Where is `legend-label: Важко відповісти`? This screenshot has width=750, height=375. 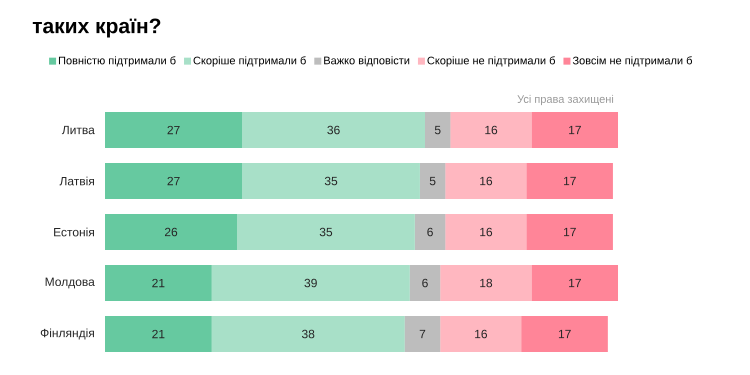 legend-label: Важко відповісти is located at coordinates (367, 61).